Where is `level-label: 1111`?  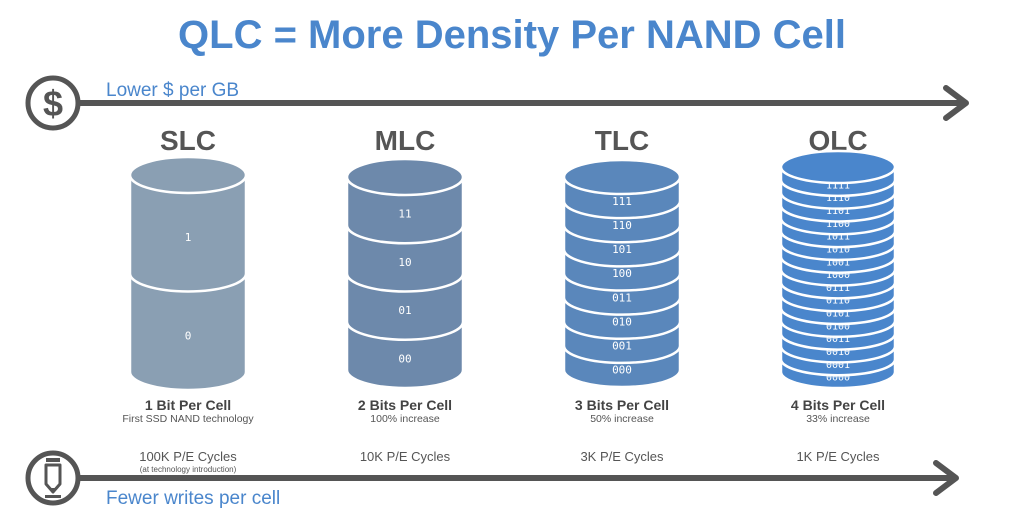
level-label: 1111 is located at coordinates (838, 185).